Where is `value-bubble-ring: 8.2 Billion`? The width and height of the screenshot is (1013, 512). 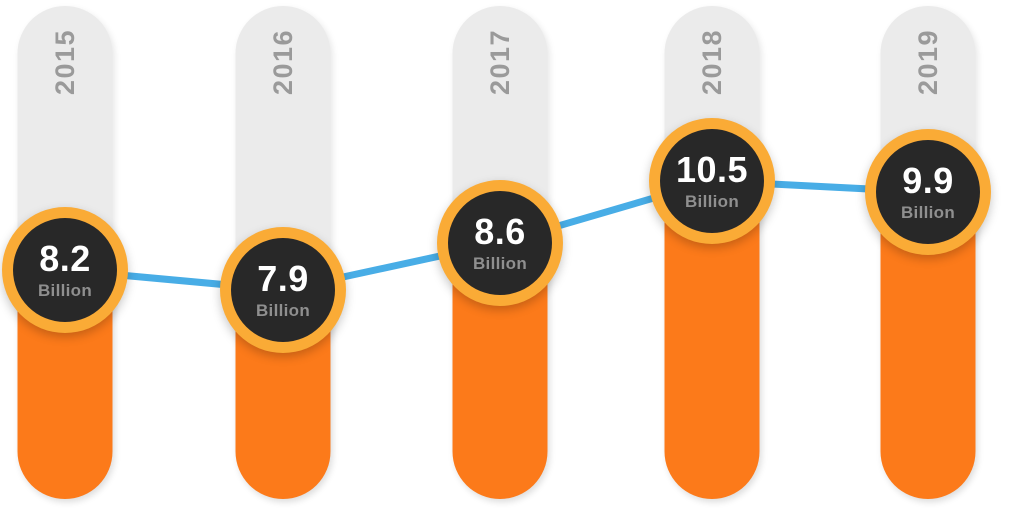
value-bubble-ring: 8.2 Billion is located at coordinates (65, 270).